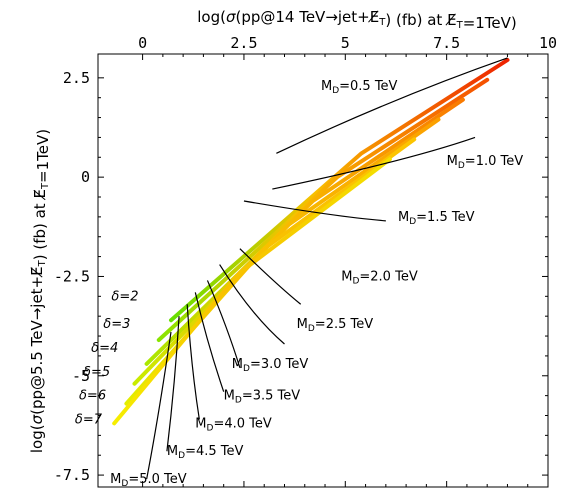 The image size is (572, 501). What do you see at coordinates (81, 376) in the screenshot?
I see `y-tick-label: -5` at bounding box center [81, 376].